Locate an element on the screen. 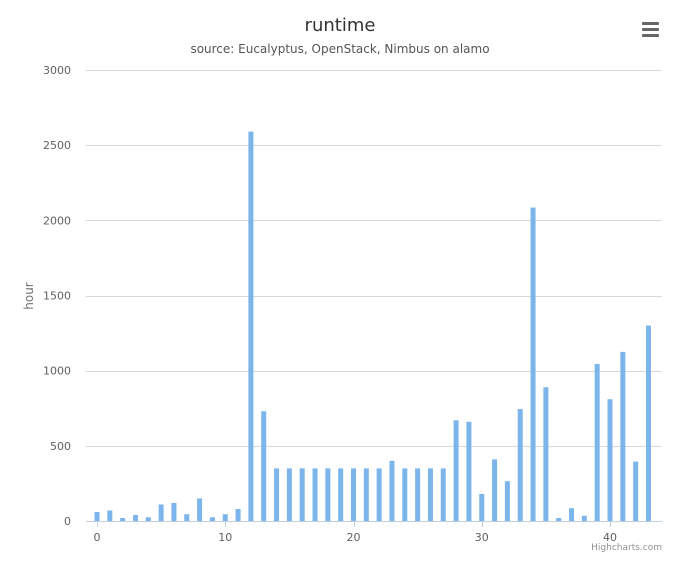 Image resolution: width=680 pixels, height=566 pixels. context-menu-button is located at coordinates (651, 30).